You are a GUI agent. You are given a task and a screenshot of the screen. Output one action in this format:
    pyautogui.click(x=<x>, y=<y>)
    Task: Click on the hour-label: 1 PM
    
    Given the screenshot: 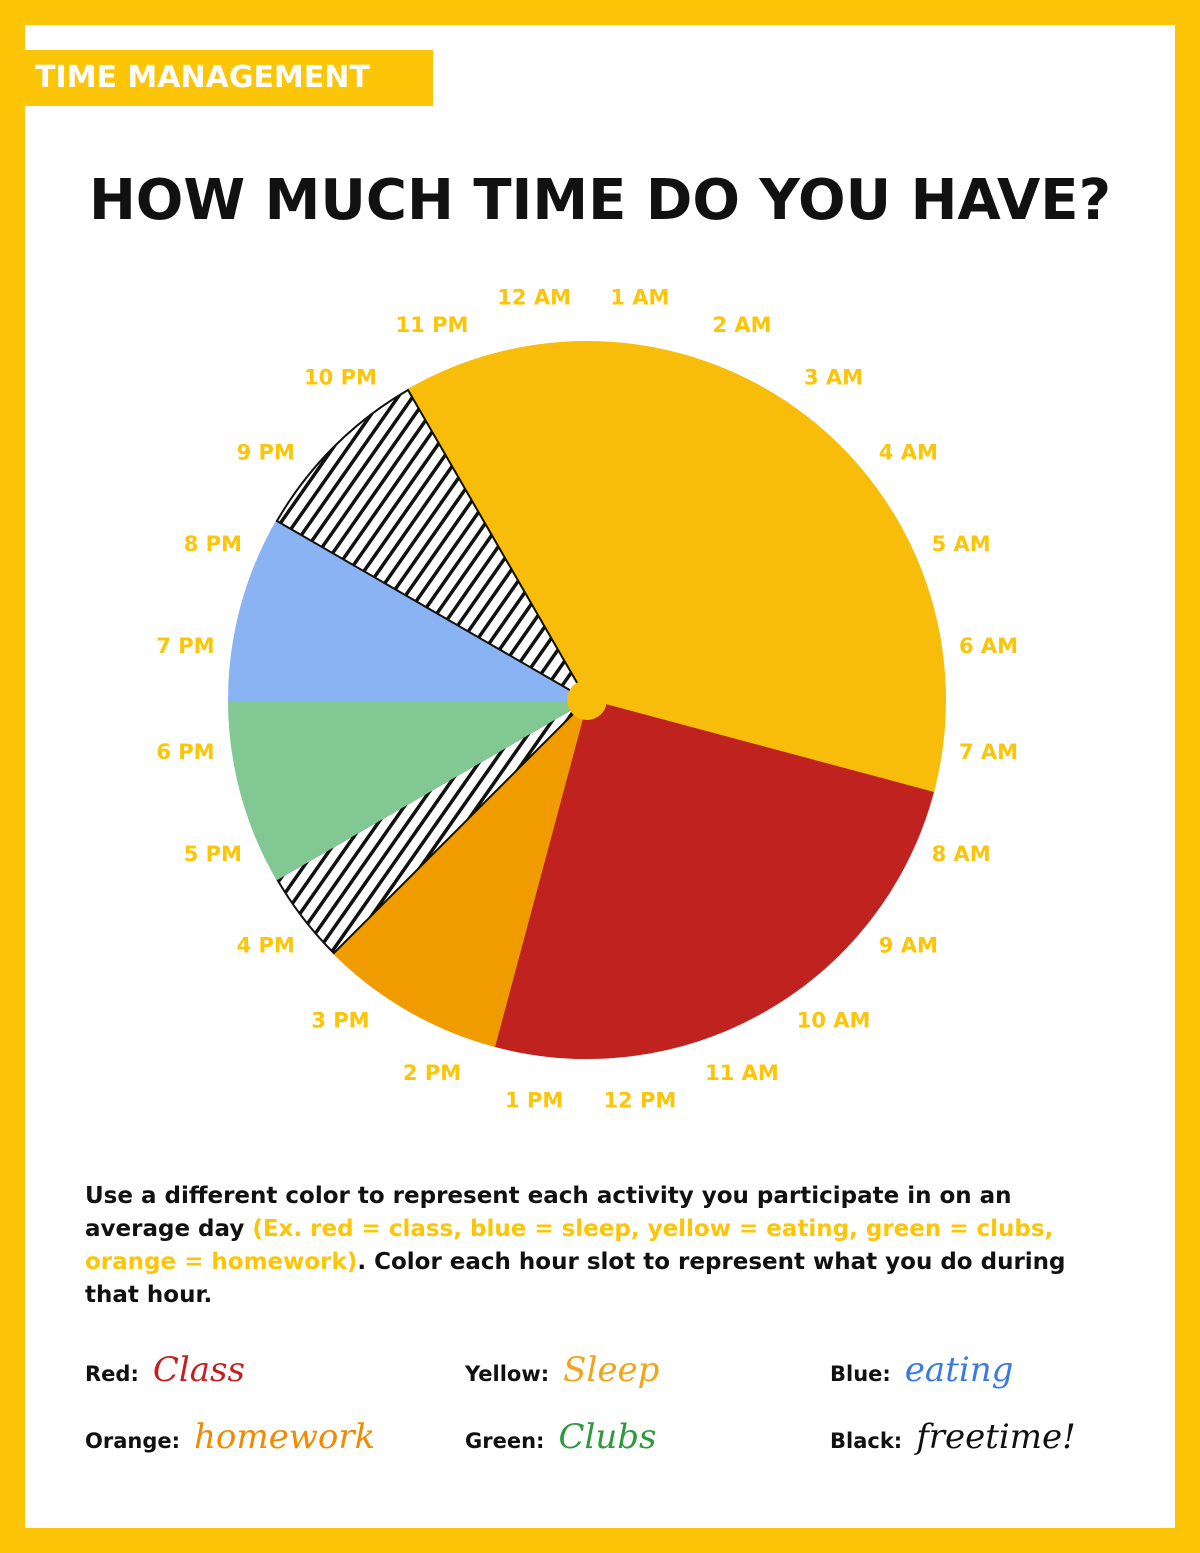 What is the action you would take?
    pyautogui.click(x=534, y=1101)
    